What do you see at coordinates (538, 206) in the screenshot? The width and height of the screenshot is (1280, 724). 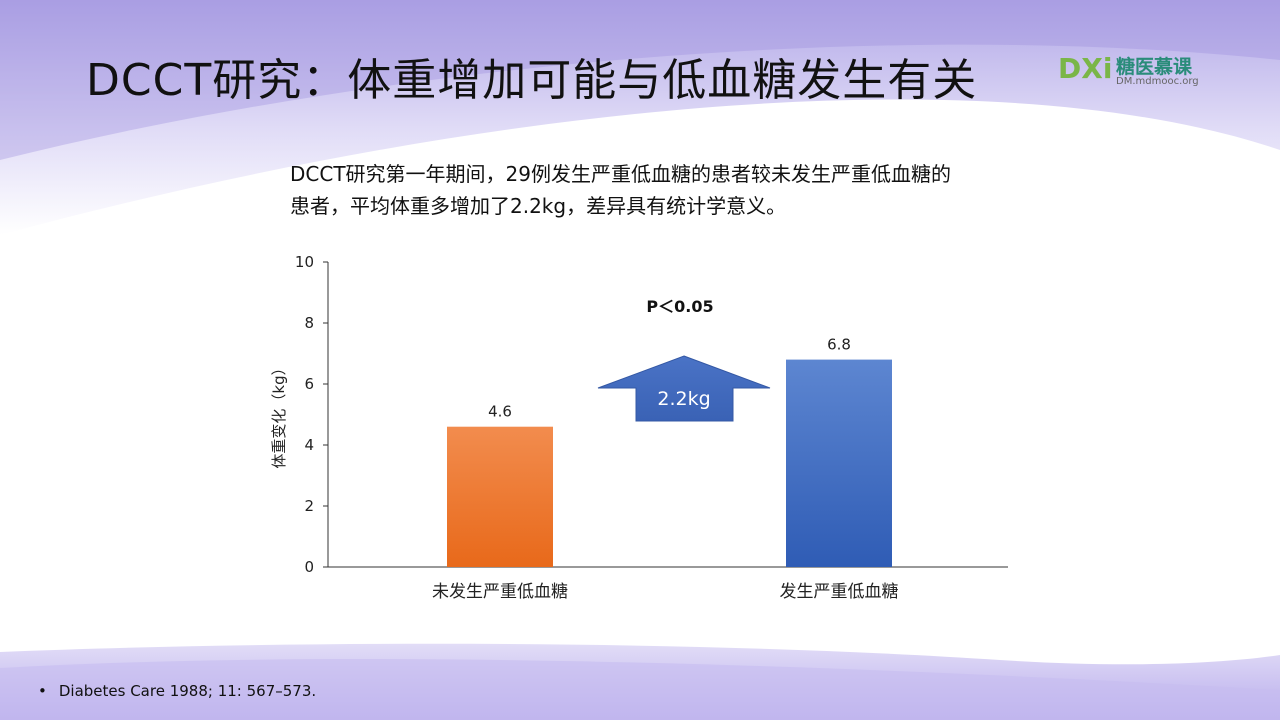 I see `subtitle-line-2: 患者，平均体重多增加了2.2kg，差异具有统计学意义。` at bounding box center [538, 206].